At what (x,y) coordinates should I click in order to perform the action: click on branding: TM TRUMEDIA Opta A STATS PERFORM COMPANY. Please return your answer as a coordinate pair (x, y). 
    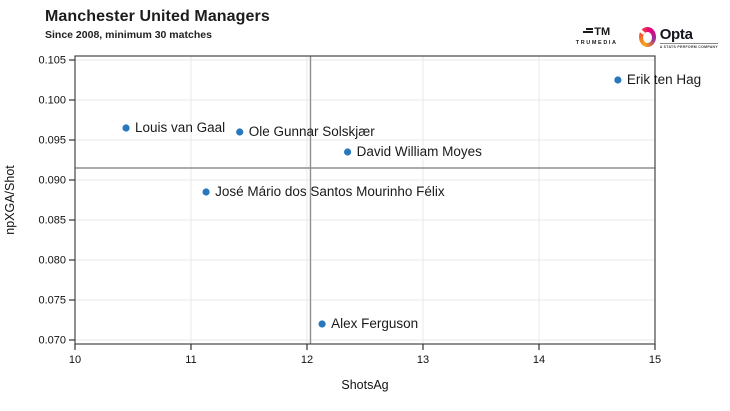
    Looking at the image, I should click on (643, 38).